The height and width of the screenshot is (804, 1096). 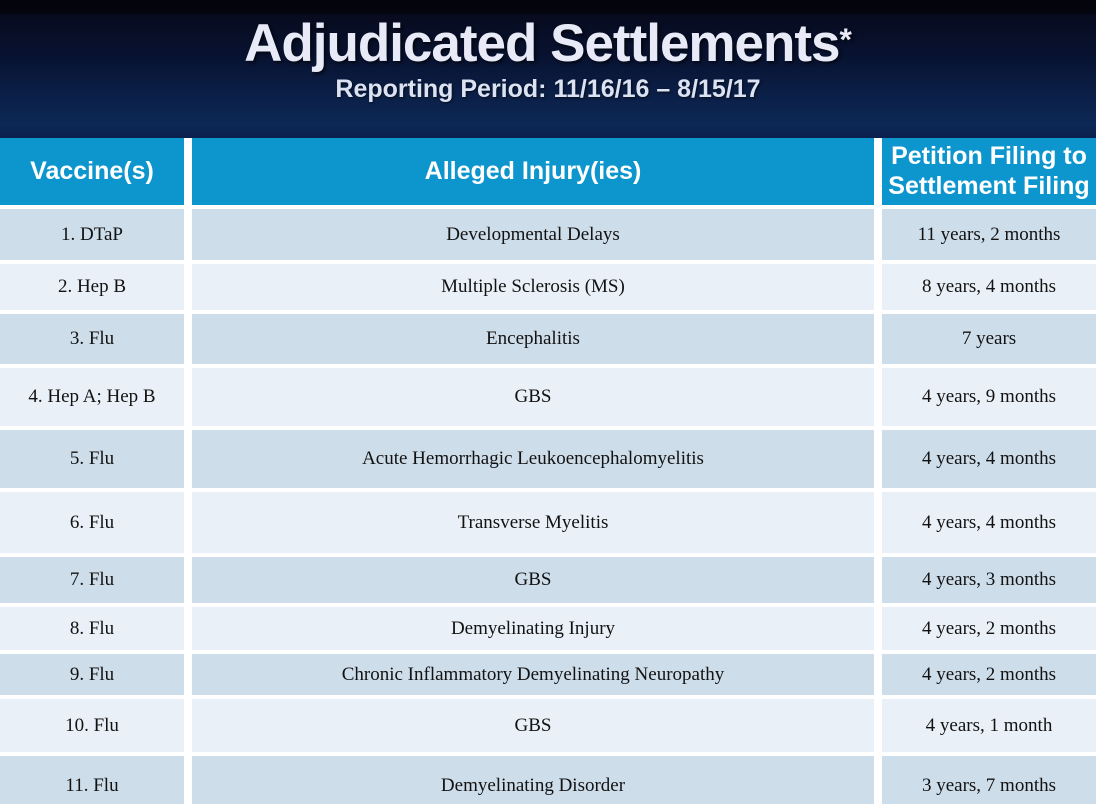 I want to click on vaccine-cell: 1. DTaP, so click(x=92, y=234).